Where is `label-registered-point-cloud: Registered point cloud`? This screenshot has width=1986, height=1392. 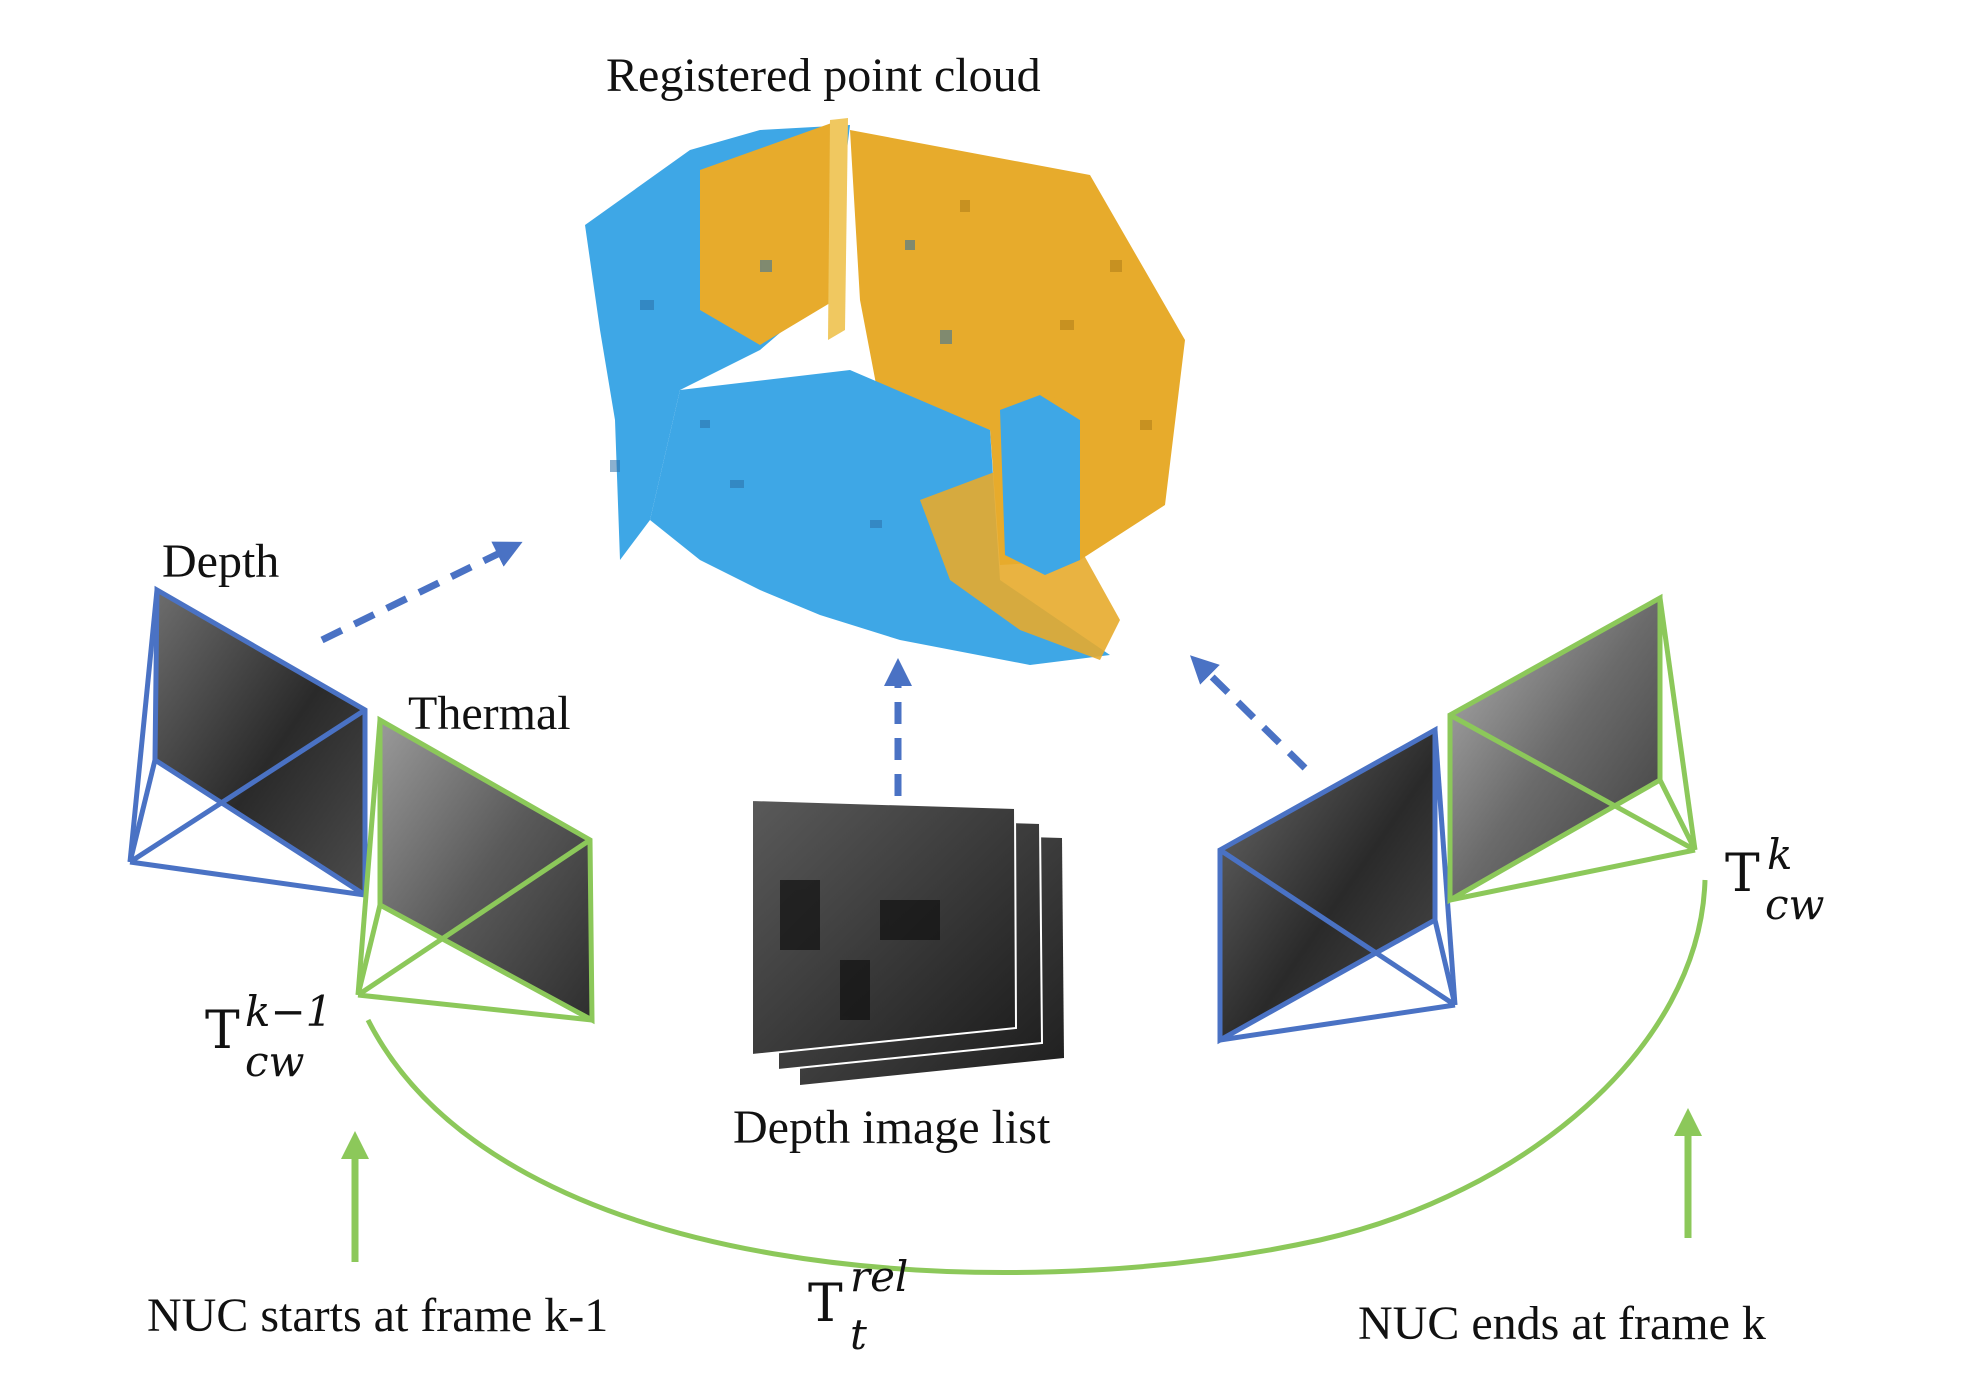
label-registered-point-cloud: Registered point cloud is located at coordinates (823, 75).